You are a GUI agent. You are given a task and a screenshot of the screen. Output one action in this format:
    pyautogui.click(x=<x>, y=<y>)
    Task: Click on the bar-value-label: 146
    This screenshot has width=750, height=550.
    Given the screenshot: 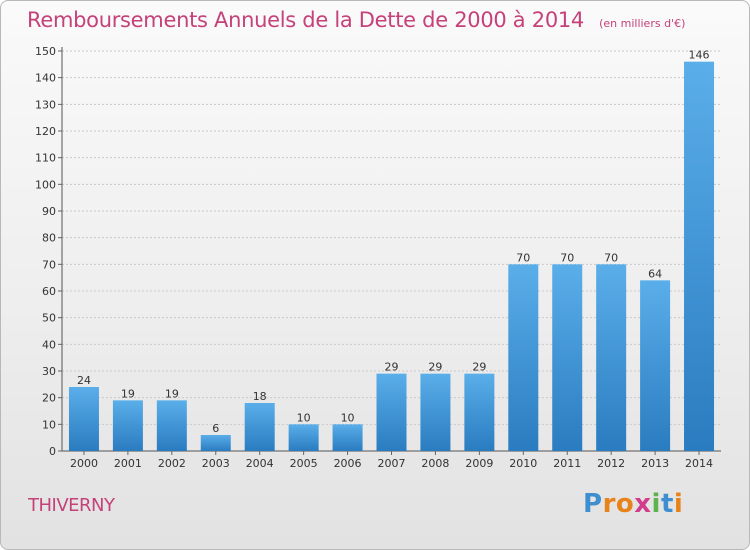 What is the action you would take?
    pyautogui.click(x=699, y=55)
    